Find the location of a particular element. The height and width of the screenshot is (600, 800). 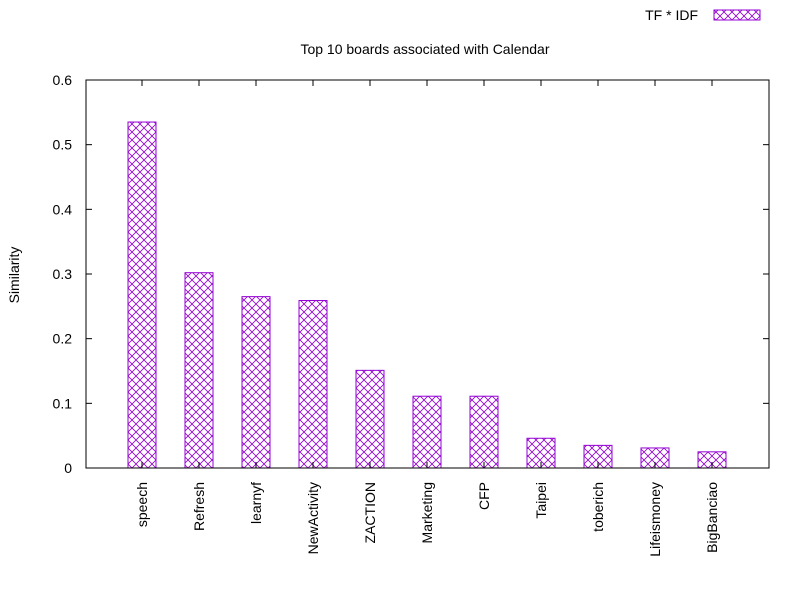

x-tick-label: NewActivity is located at coordinates (313, 518).